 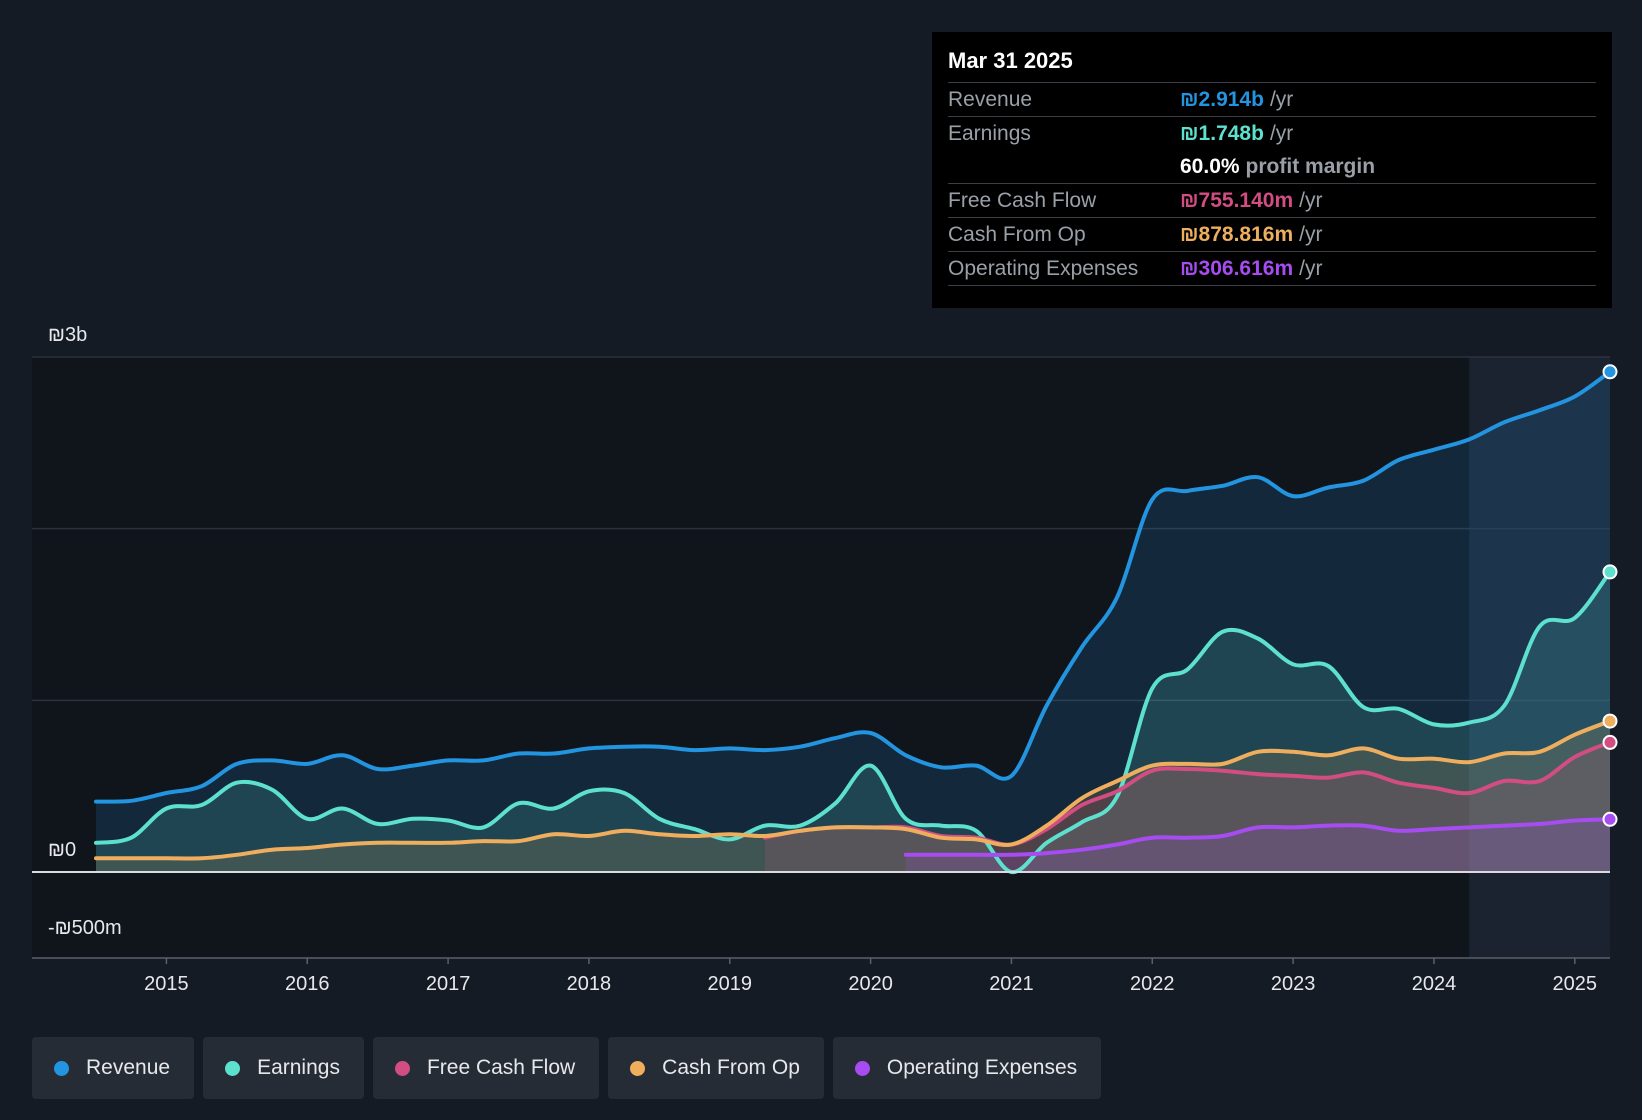 I want to click on tooltip-fcf-unit: /yr, so click(x=1311, y=200).